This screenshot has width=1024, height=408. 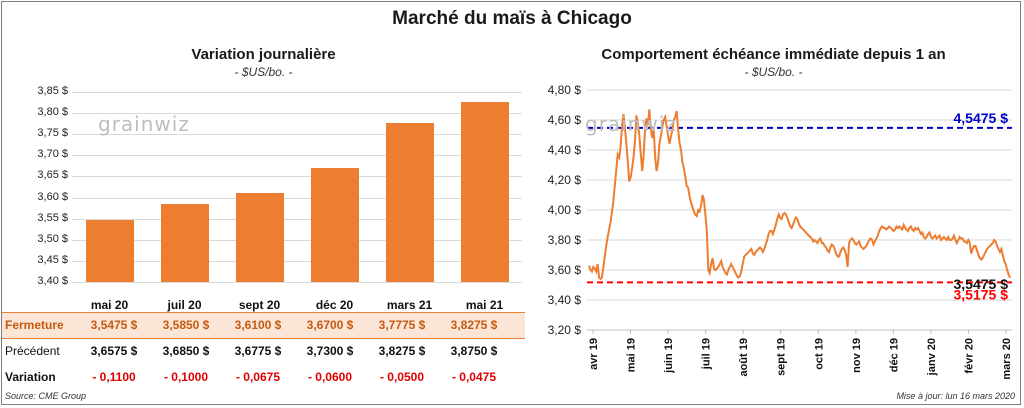 I want to click on row-label: Fermeture, so click(x=34, y=325).